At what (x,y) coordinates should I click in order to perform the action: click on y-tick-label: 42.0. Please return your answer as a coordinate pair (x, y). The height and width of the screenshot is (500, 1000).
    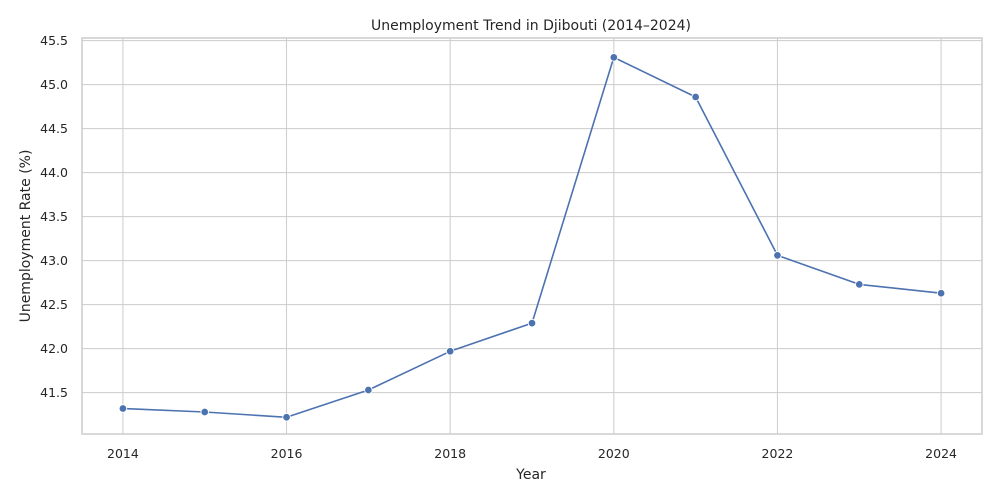
    Looking at the image, I should click on (54, 348).